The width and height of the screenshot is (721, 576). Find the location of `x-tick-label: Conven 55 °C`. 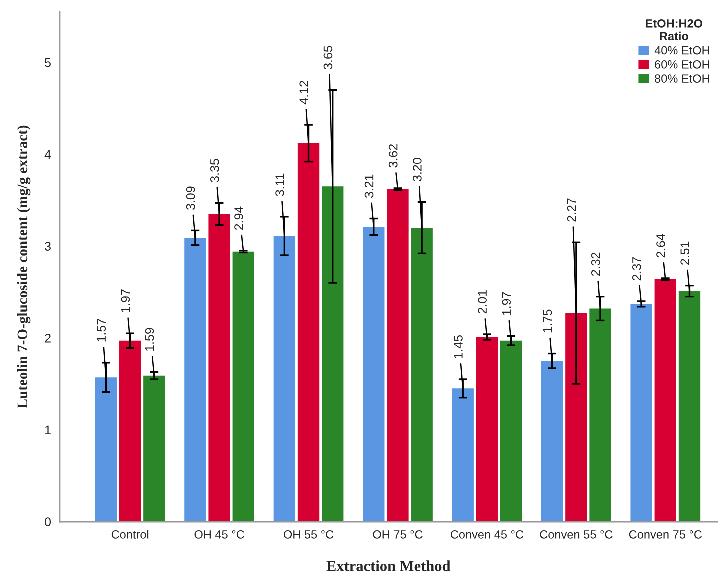

x-tick-label: Conven 55 °C is located at coordinates (576, 534).